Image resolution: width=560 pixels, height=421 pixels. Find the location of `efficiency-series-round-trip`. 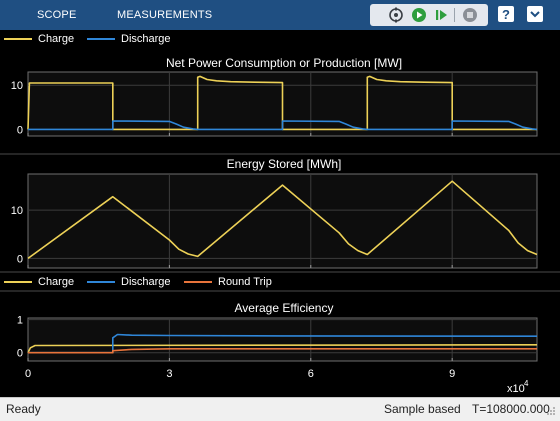

efficiency-series-round-trip is located at coordinates (282, 350).